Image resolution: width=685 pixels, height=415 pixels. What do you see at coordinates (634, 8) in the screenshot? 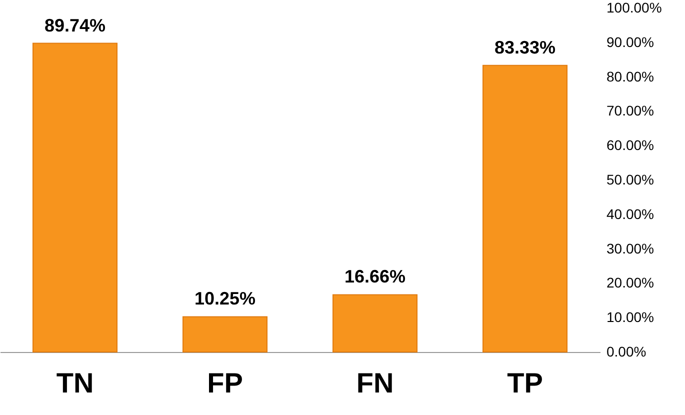
I see `y-tick-label: 100.00%` at bounding box center [634, 8].